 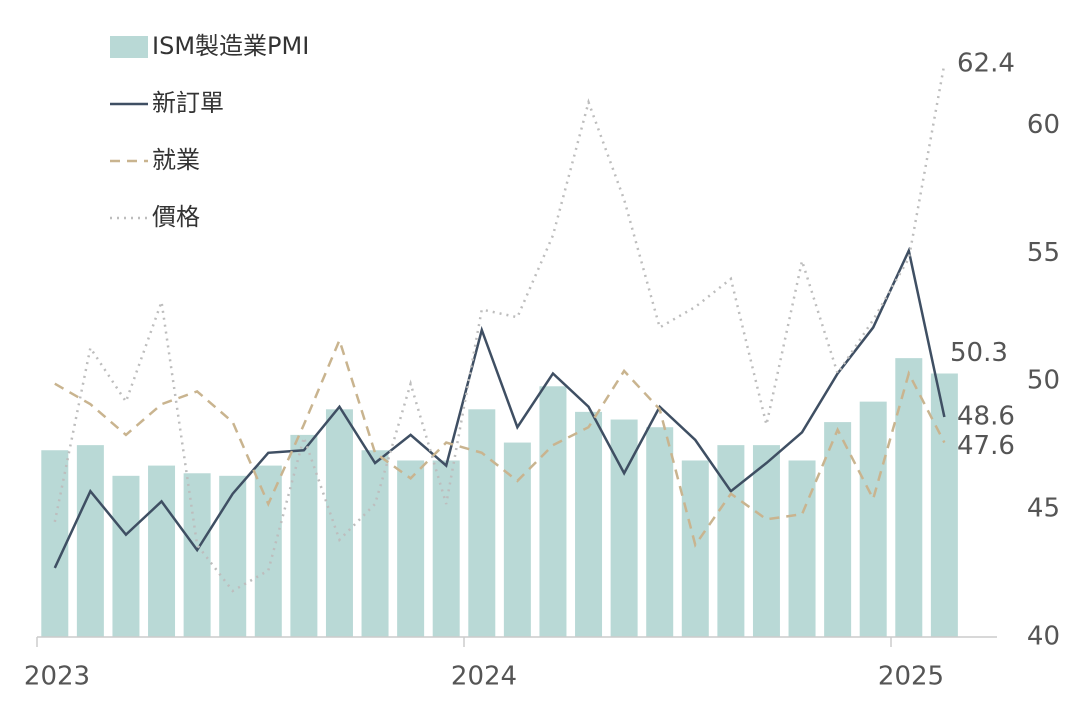 What do you see at coordinates (230, 46) in the screenshot?
I see `legend-label: ISM製造業PMI` at bounding box center [230, 46].